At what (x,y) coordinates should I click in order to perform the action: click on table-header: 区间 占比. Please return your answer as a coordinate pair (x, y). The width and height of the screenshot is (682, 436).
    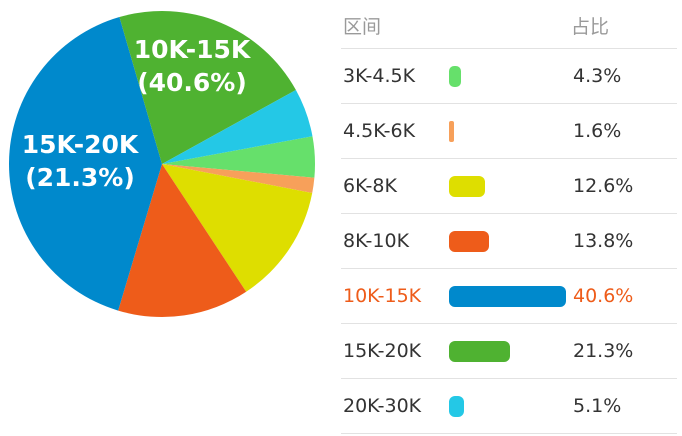
    Looking at the image, I should click on (509, 24).